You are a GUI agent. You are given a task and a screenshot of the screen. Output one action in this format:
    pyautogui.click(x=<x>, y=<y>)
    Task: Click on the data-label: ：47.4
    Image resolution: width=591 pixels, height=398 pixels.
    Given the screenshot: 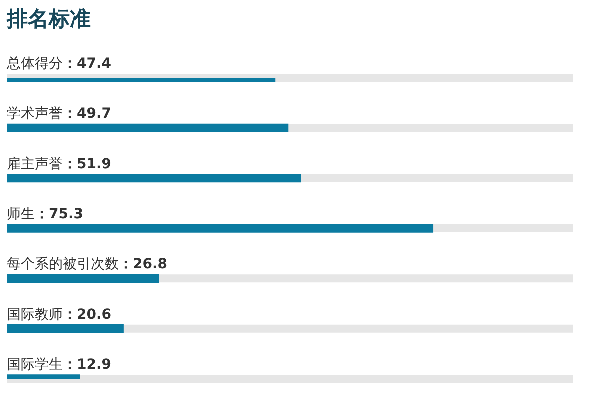 What is the action you would take?
    pyautogui.click(x=87, y=64)
    